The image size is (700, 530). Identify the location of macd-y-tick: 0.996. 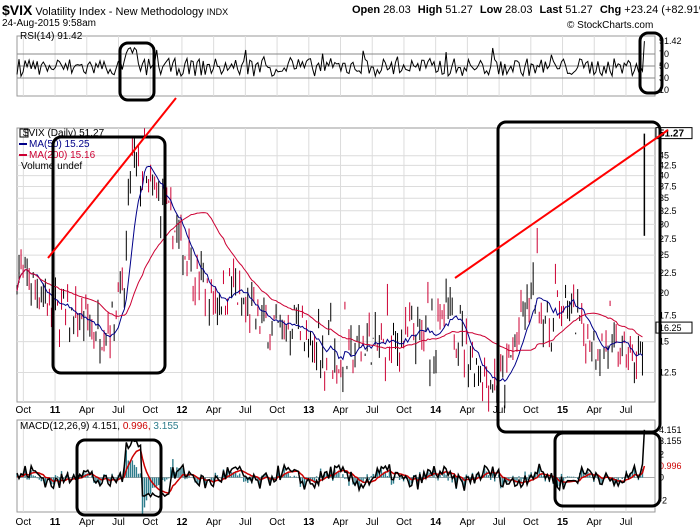
(670, 466).